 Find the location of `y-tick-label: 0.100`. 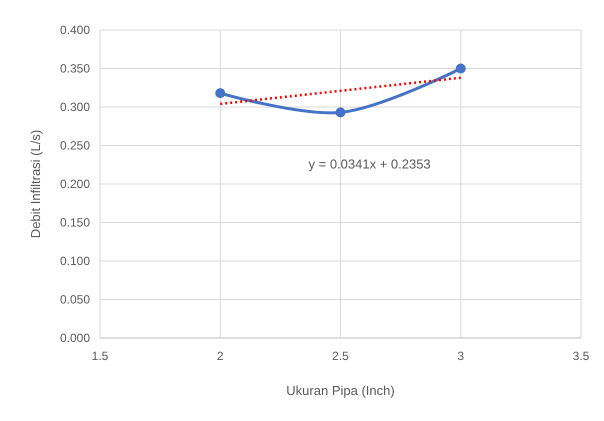

y-tick-label: 0.100 is located at coordinates (75, 261).